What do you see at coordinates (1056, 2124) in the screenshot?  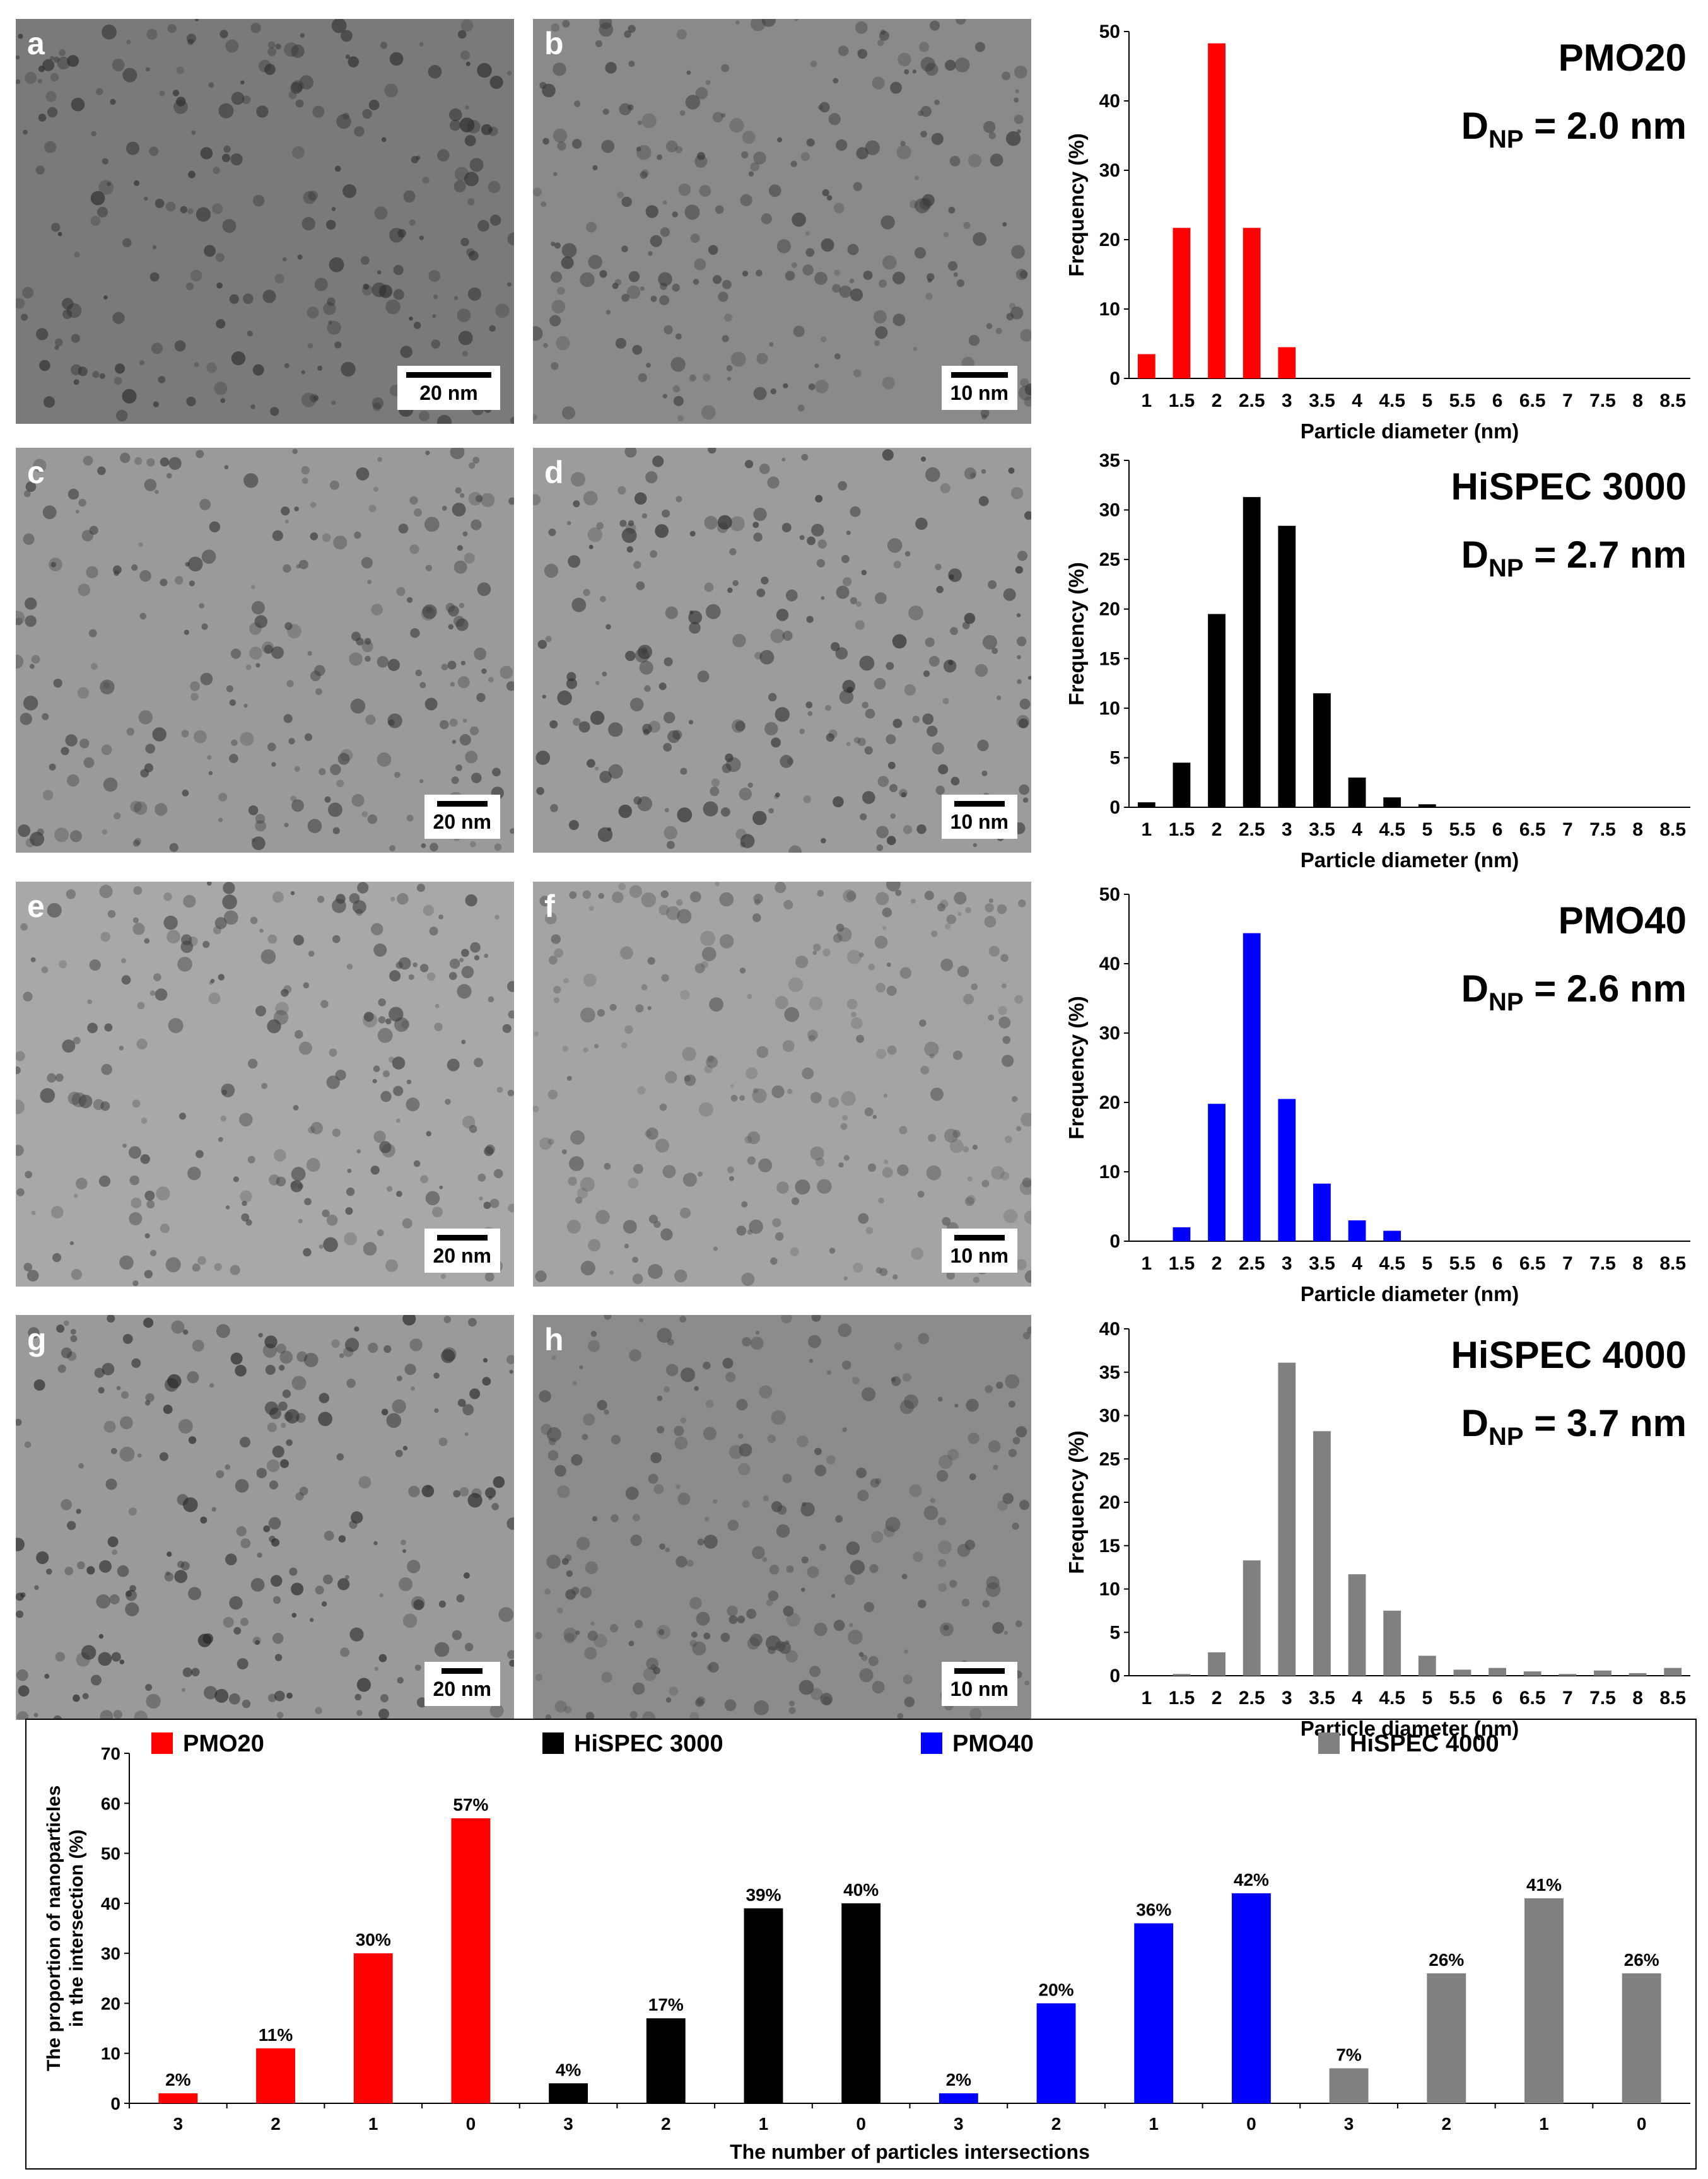 I see `x-tick-label: 2` at bounding box center [1056, 2124].